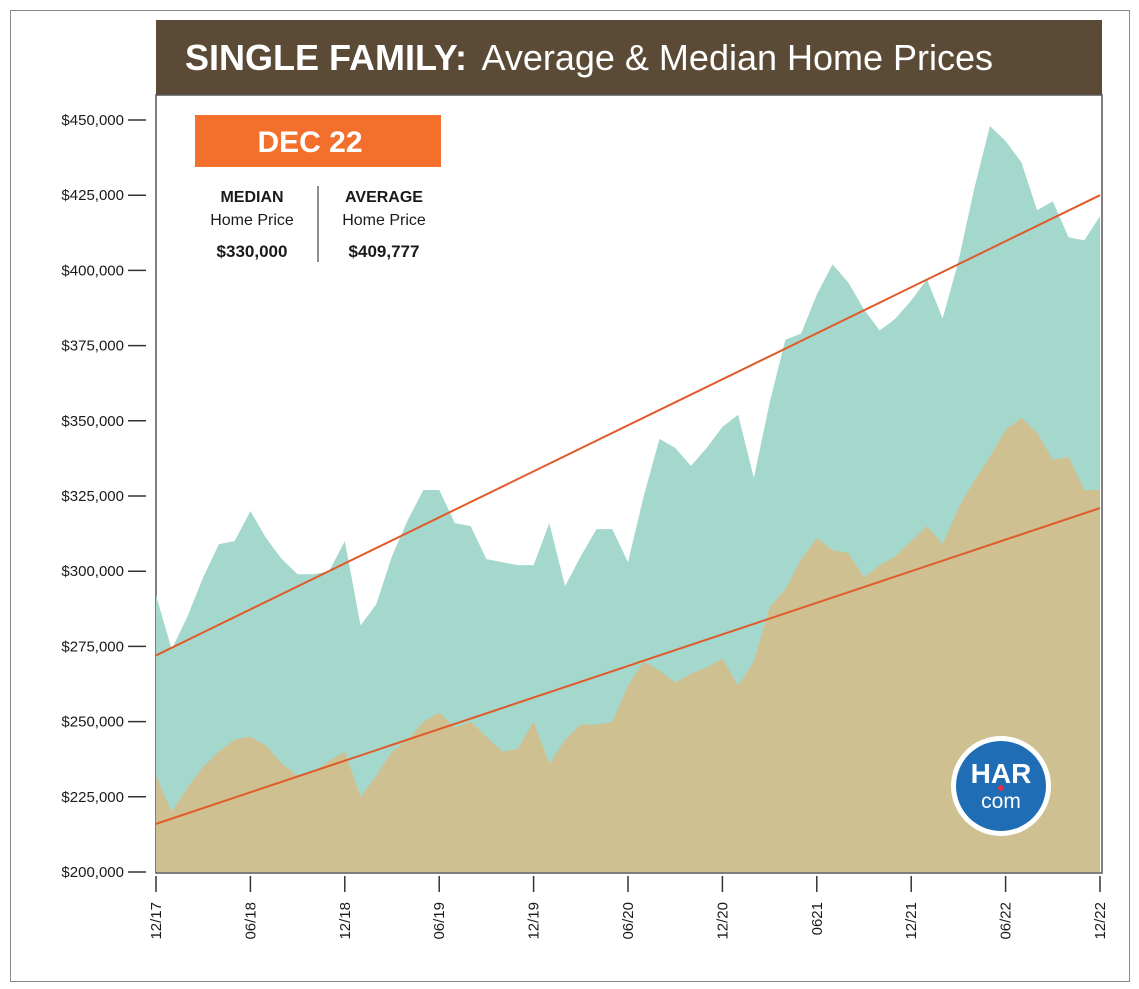  Describe the element at coordinates (156, 921) in the screenshot. I see `x-tick-label: 12/17` at that location.